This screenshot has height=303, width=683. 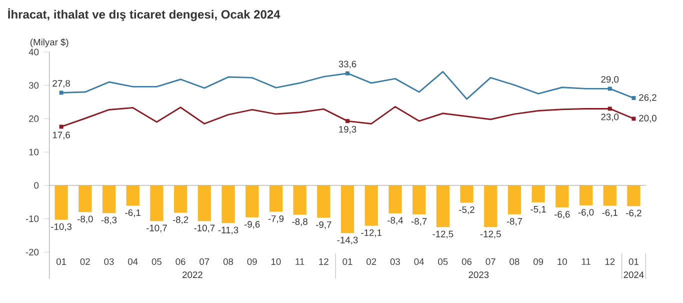 I want to click on data-label: 20,0, so click(x=647, y=118).